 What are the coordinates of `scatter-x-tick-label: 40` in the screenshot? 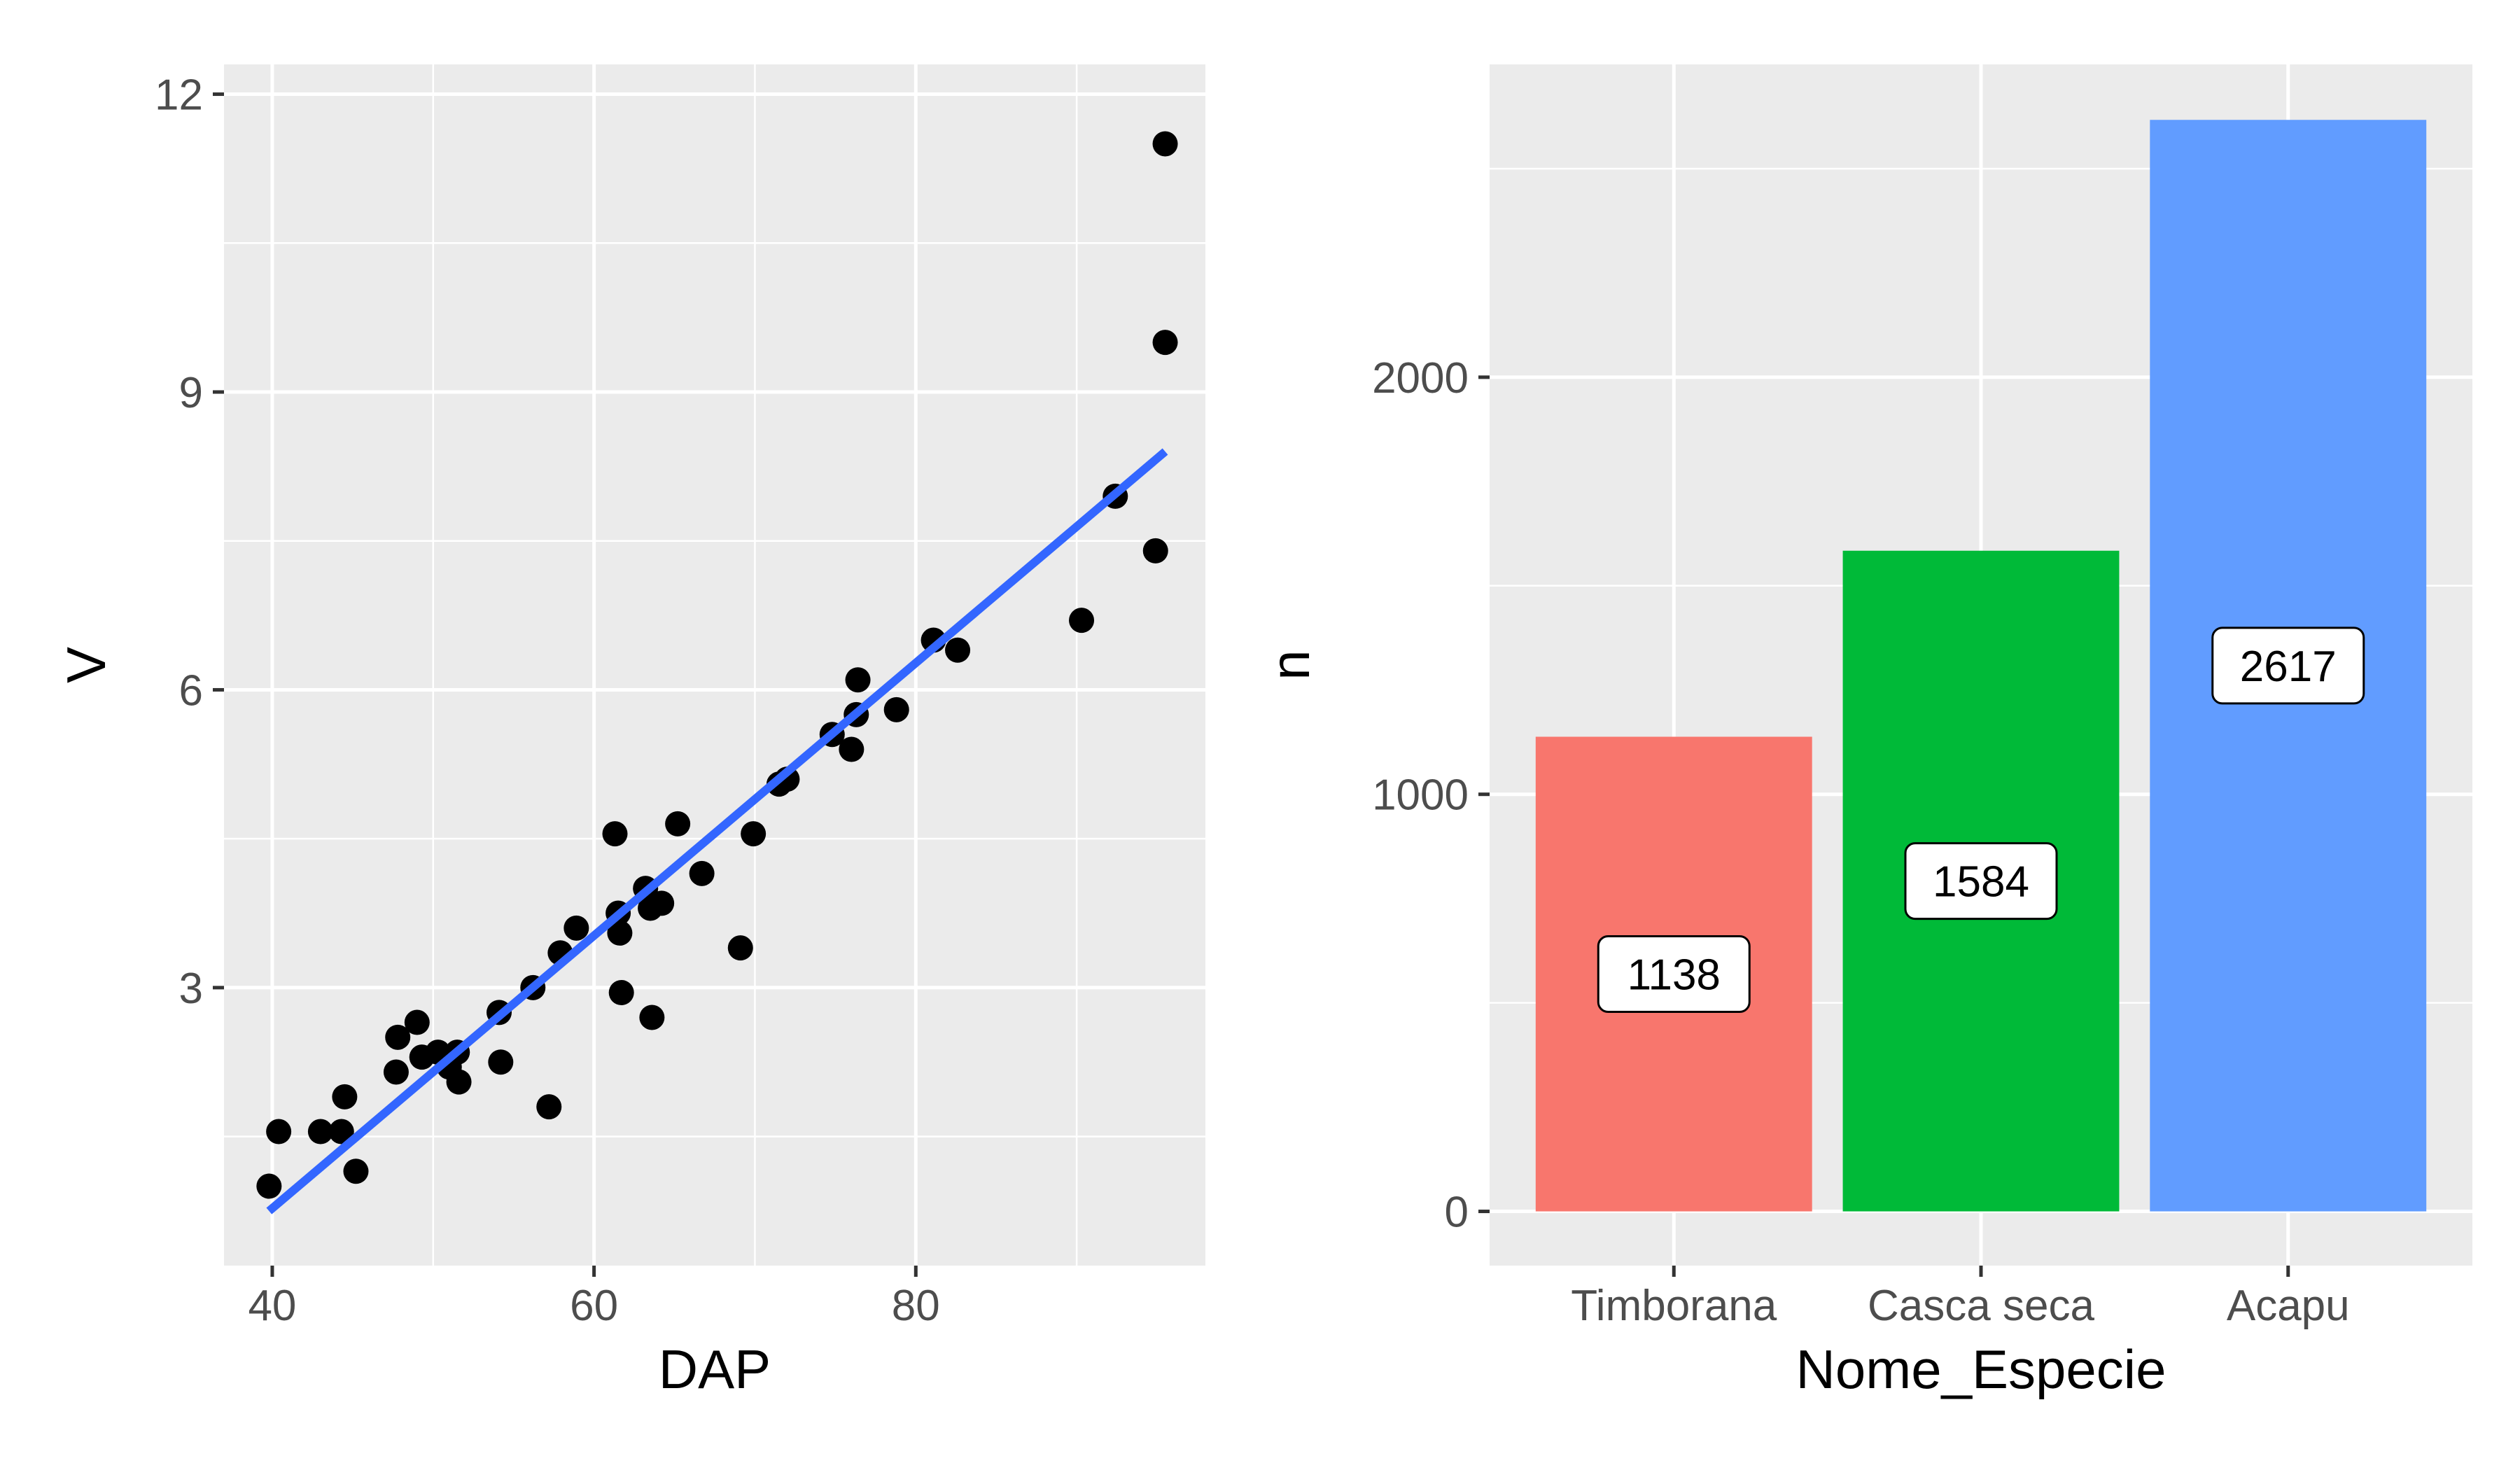 It's located at (272, 1306).